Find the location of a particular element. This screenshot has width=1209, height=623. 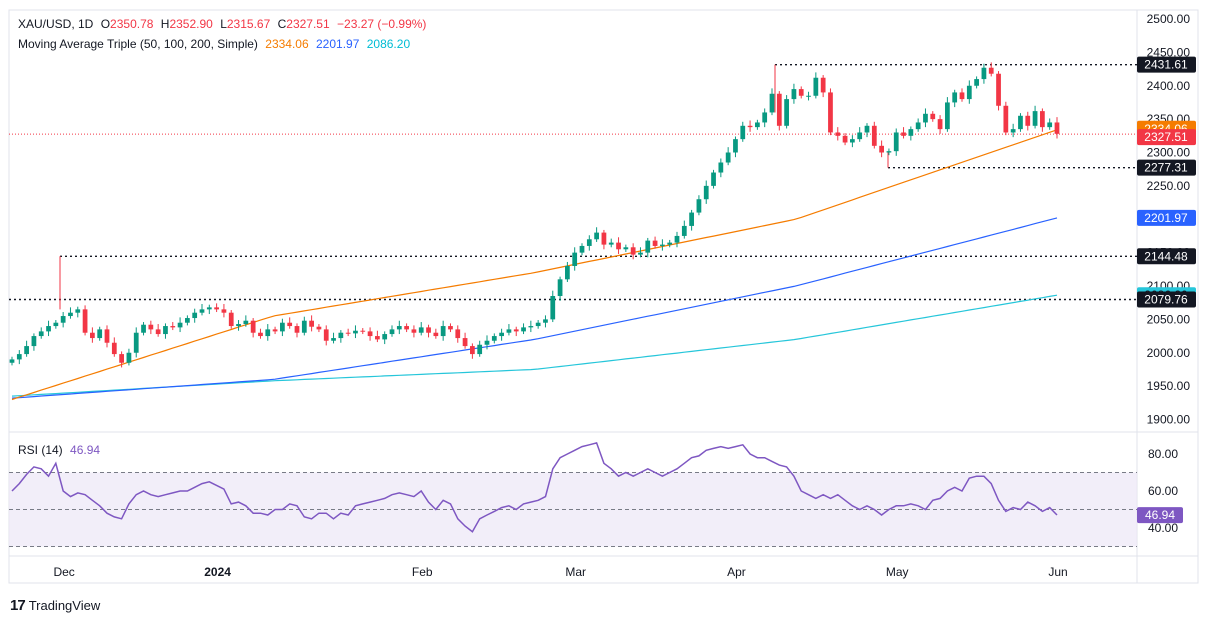

ma100-value: 2201.97 is located at coordinates (338, 44).